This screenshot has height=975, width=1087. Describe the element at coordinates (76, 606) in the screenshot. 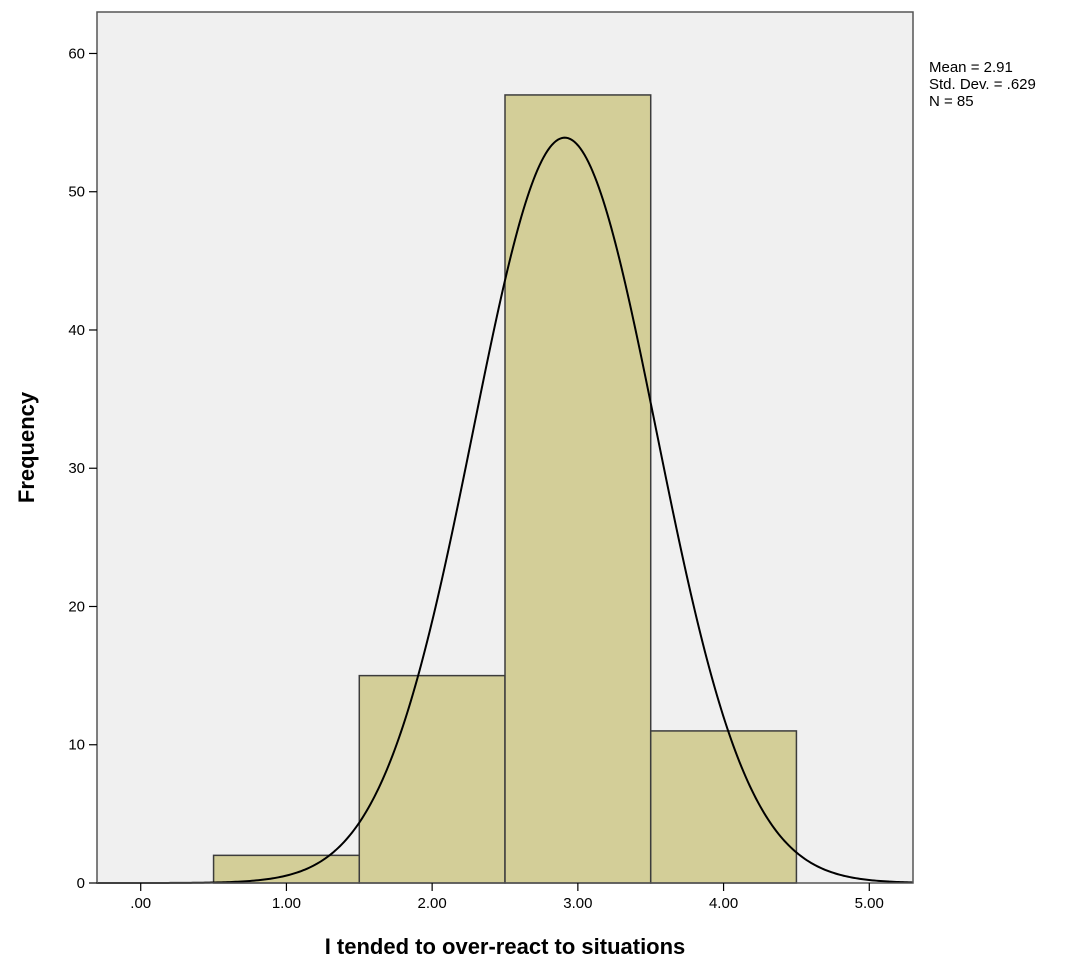

I see `y-tick-label-20: 20` at that location.